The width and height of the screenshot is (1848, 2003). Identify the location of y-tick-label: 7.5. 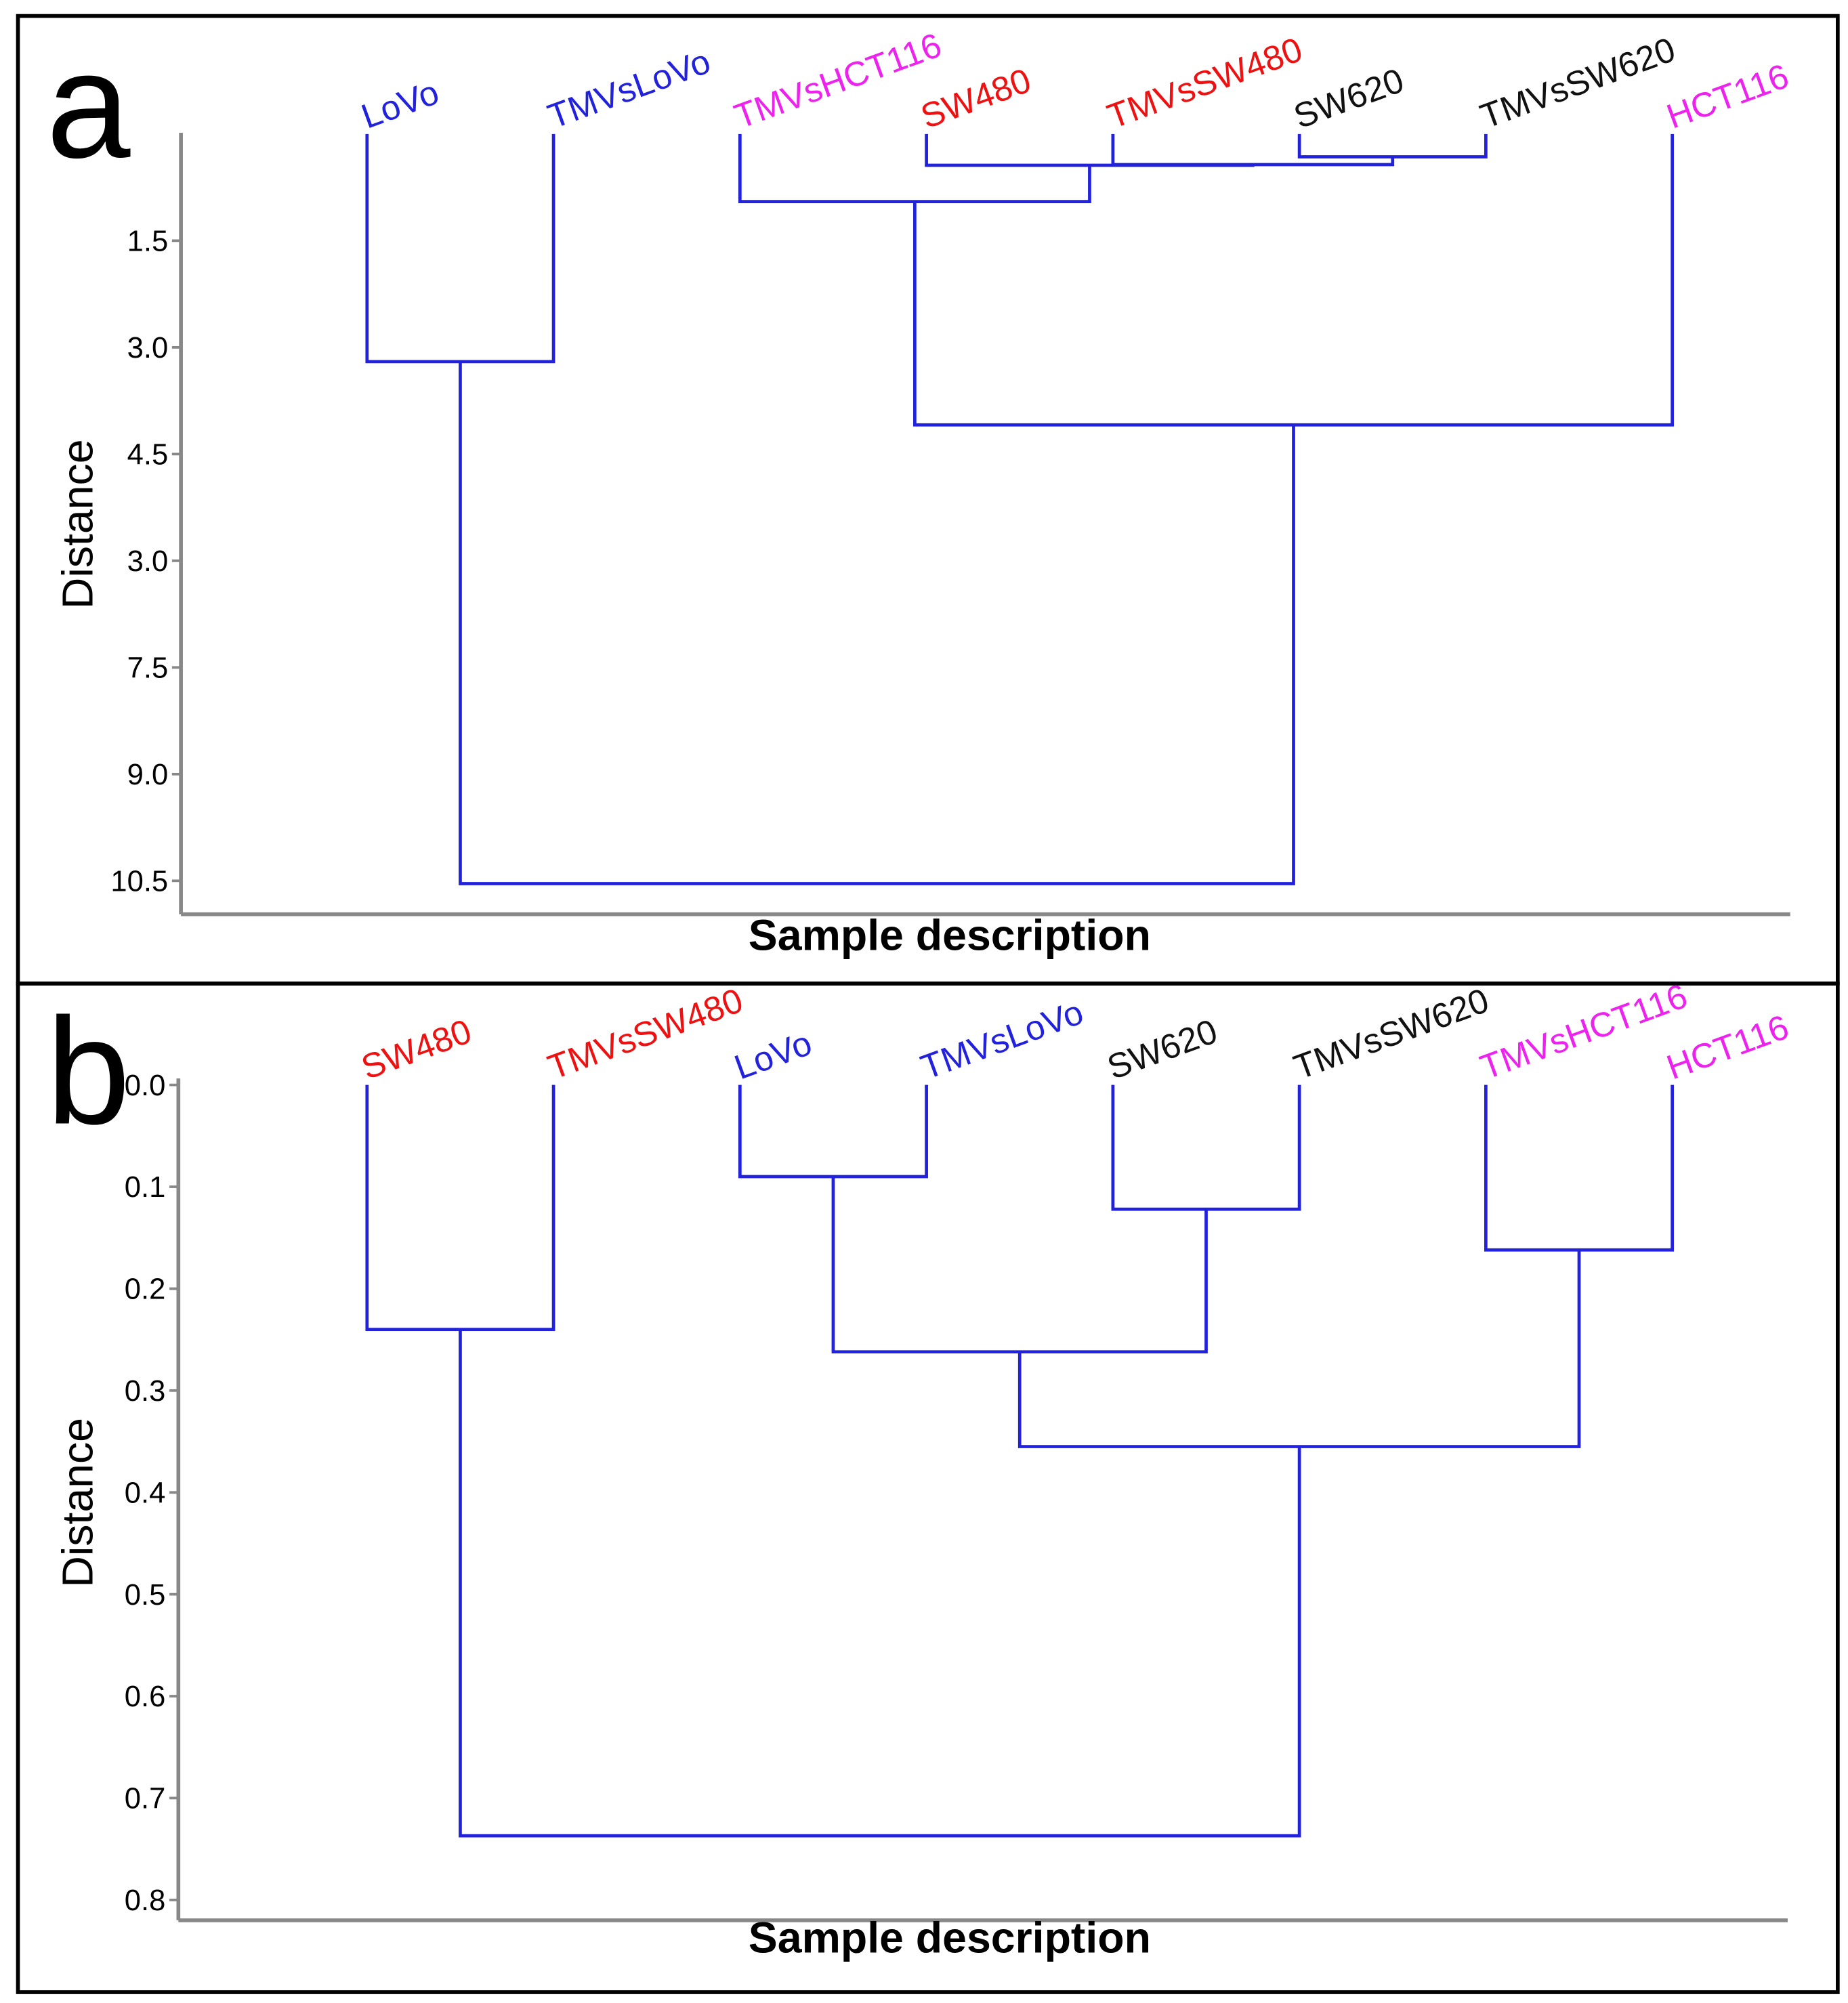
(148, 668).